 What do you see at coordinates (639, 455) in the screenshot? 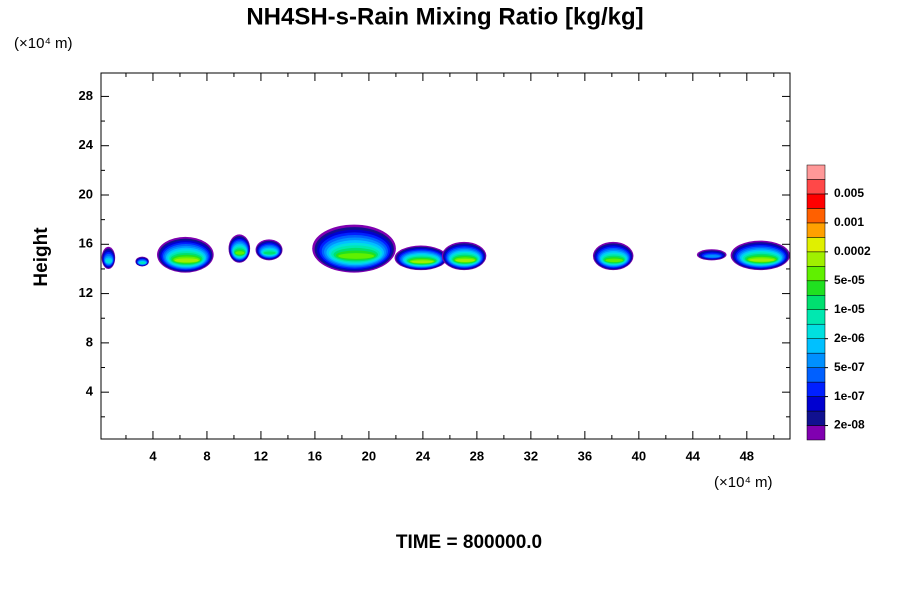
I see `x-tick-label: 40` at bounding box center [639, 455].